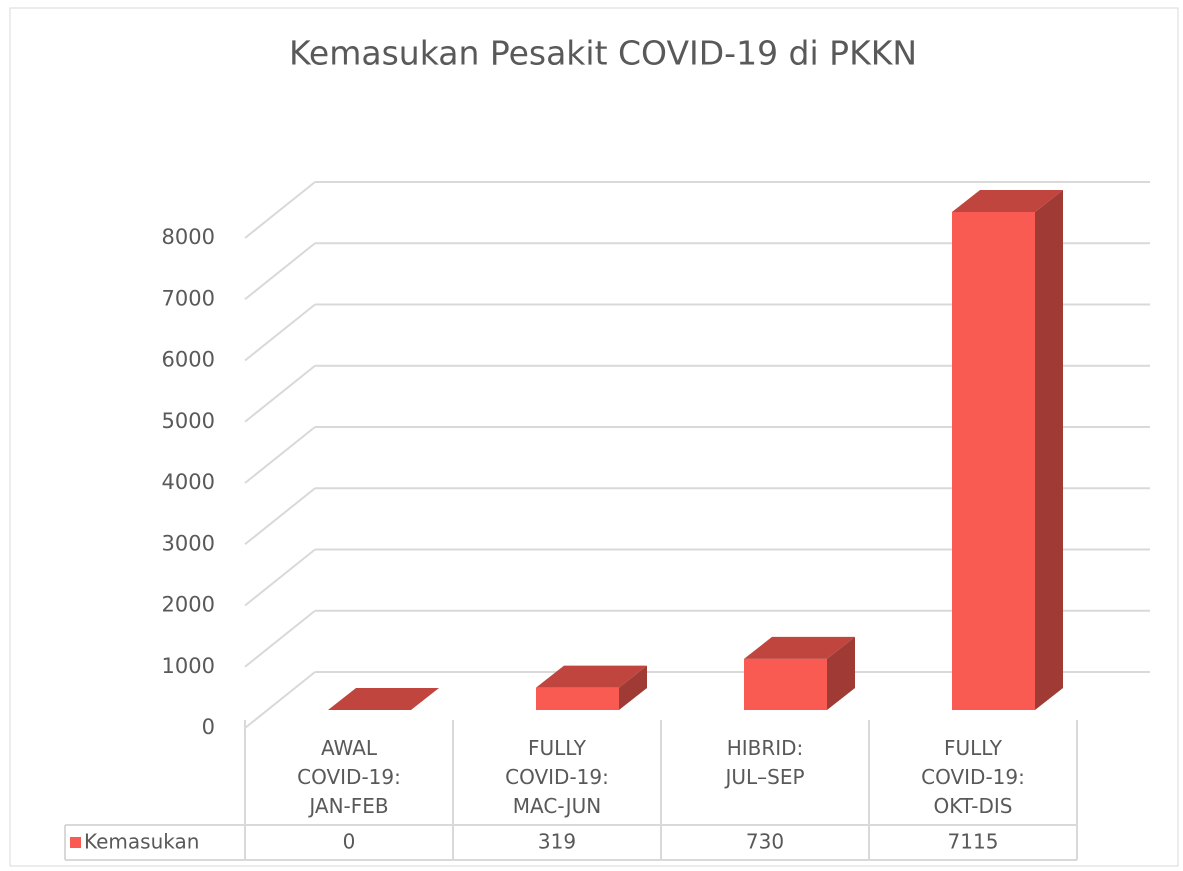  What do you see at coordinates (188, 543) in the screenshot?
I see `y-tick-label: 3000` at bounding box center [188, 543].